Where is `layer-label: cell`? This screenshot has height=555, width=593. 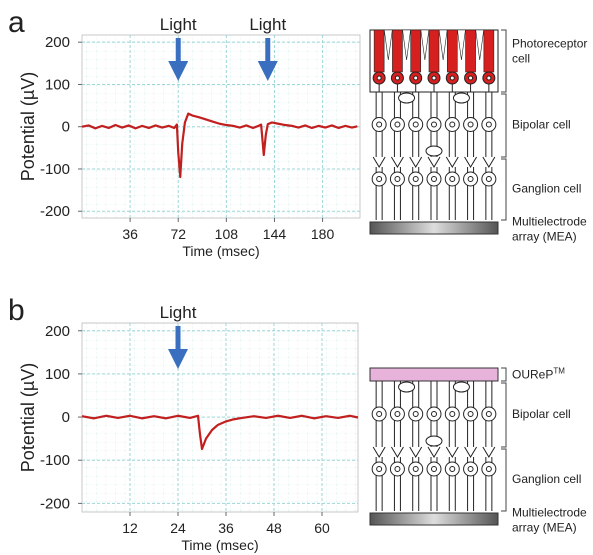 layer-label: cell is located at coordinates (521, 59).